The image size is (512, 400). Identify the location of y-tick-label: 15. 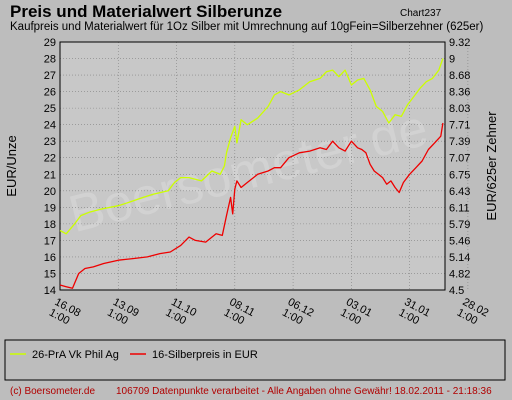
(50, 274).